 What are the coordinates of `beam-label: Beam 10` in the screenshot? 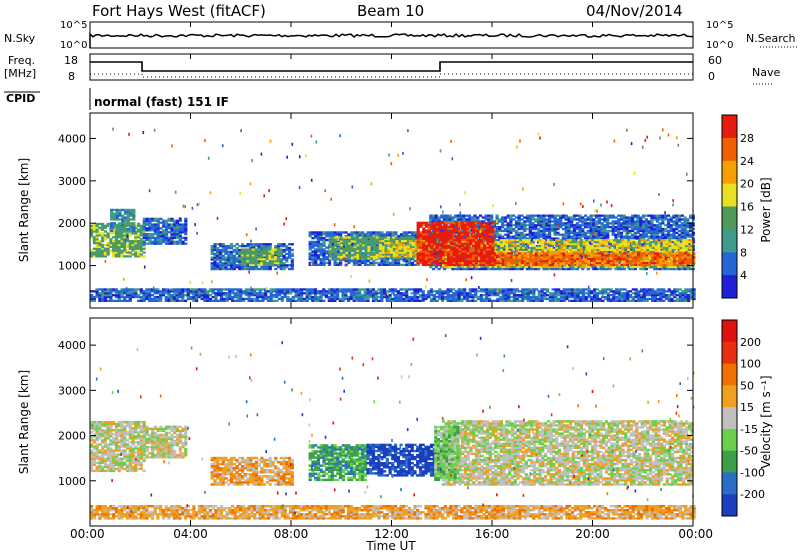 It's located at (390, 11).